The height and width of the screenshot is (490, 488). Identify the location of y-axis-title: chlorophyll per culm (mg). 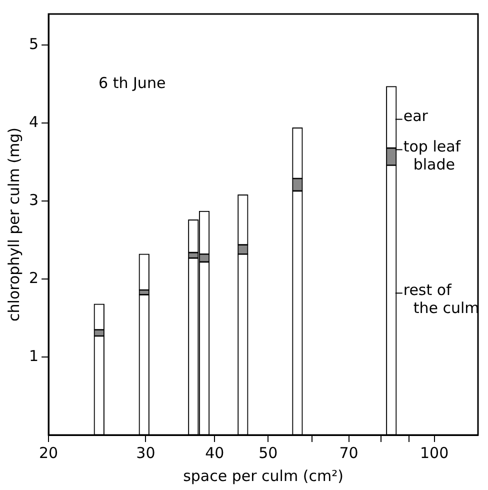
(13, 225).